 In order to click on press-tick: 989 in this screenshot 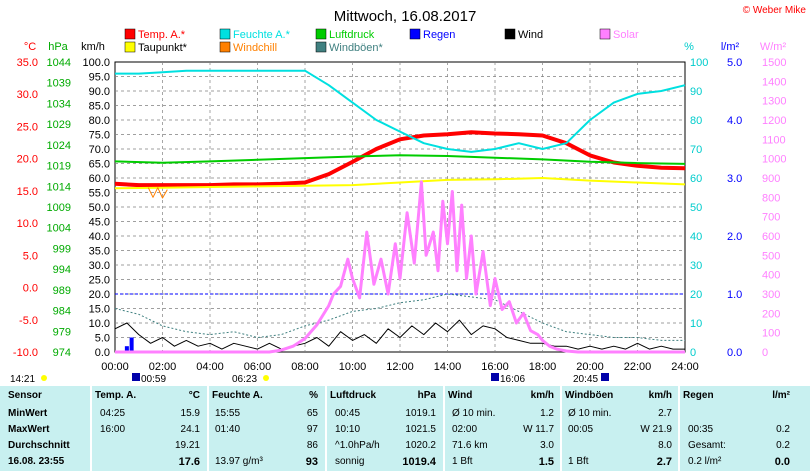, I will do `click(62, 291)`.